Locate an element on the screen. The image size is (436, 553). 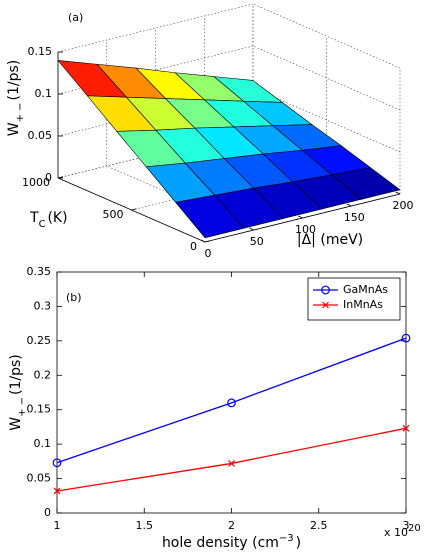
legend-label: GaMnAs is located at coordinates (365, 289).